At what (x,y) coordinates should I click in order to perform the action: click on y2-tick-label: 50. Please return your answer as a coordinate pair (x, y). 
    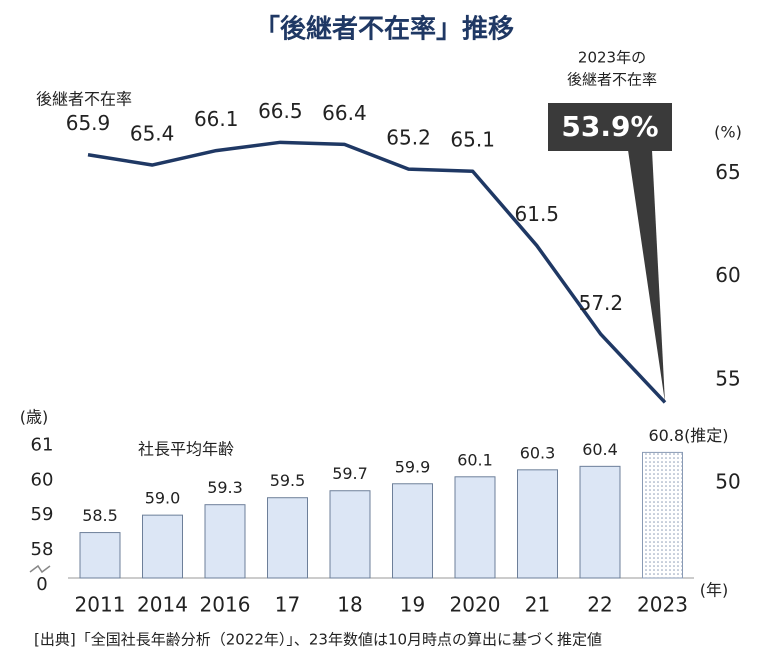
    Looking at the image, I should click on (727, 482).